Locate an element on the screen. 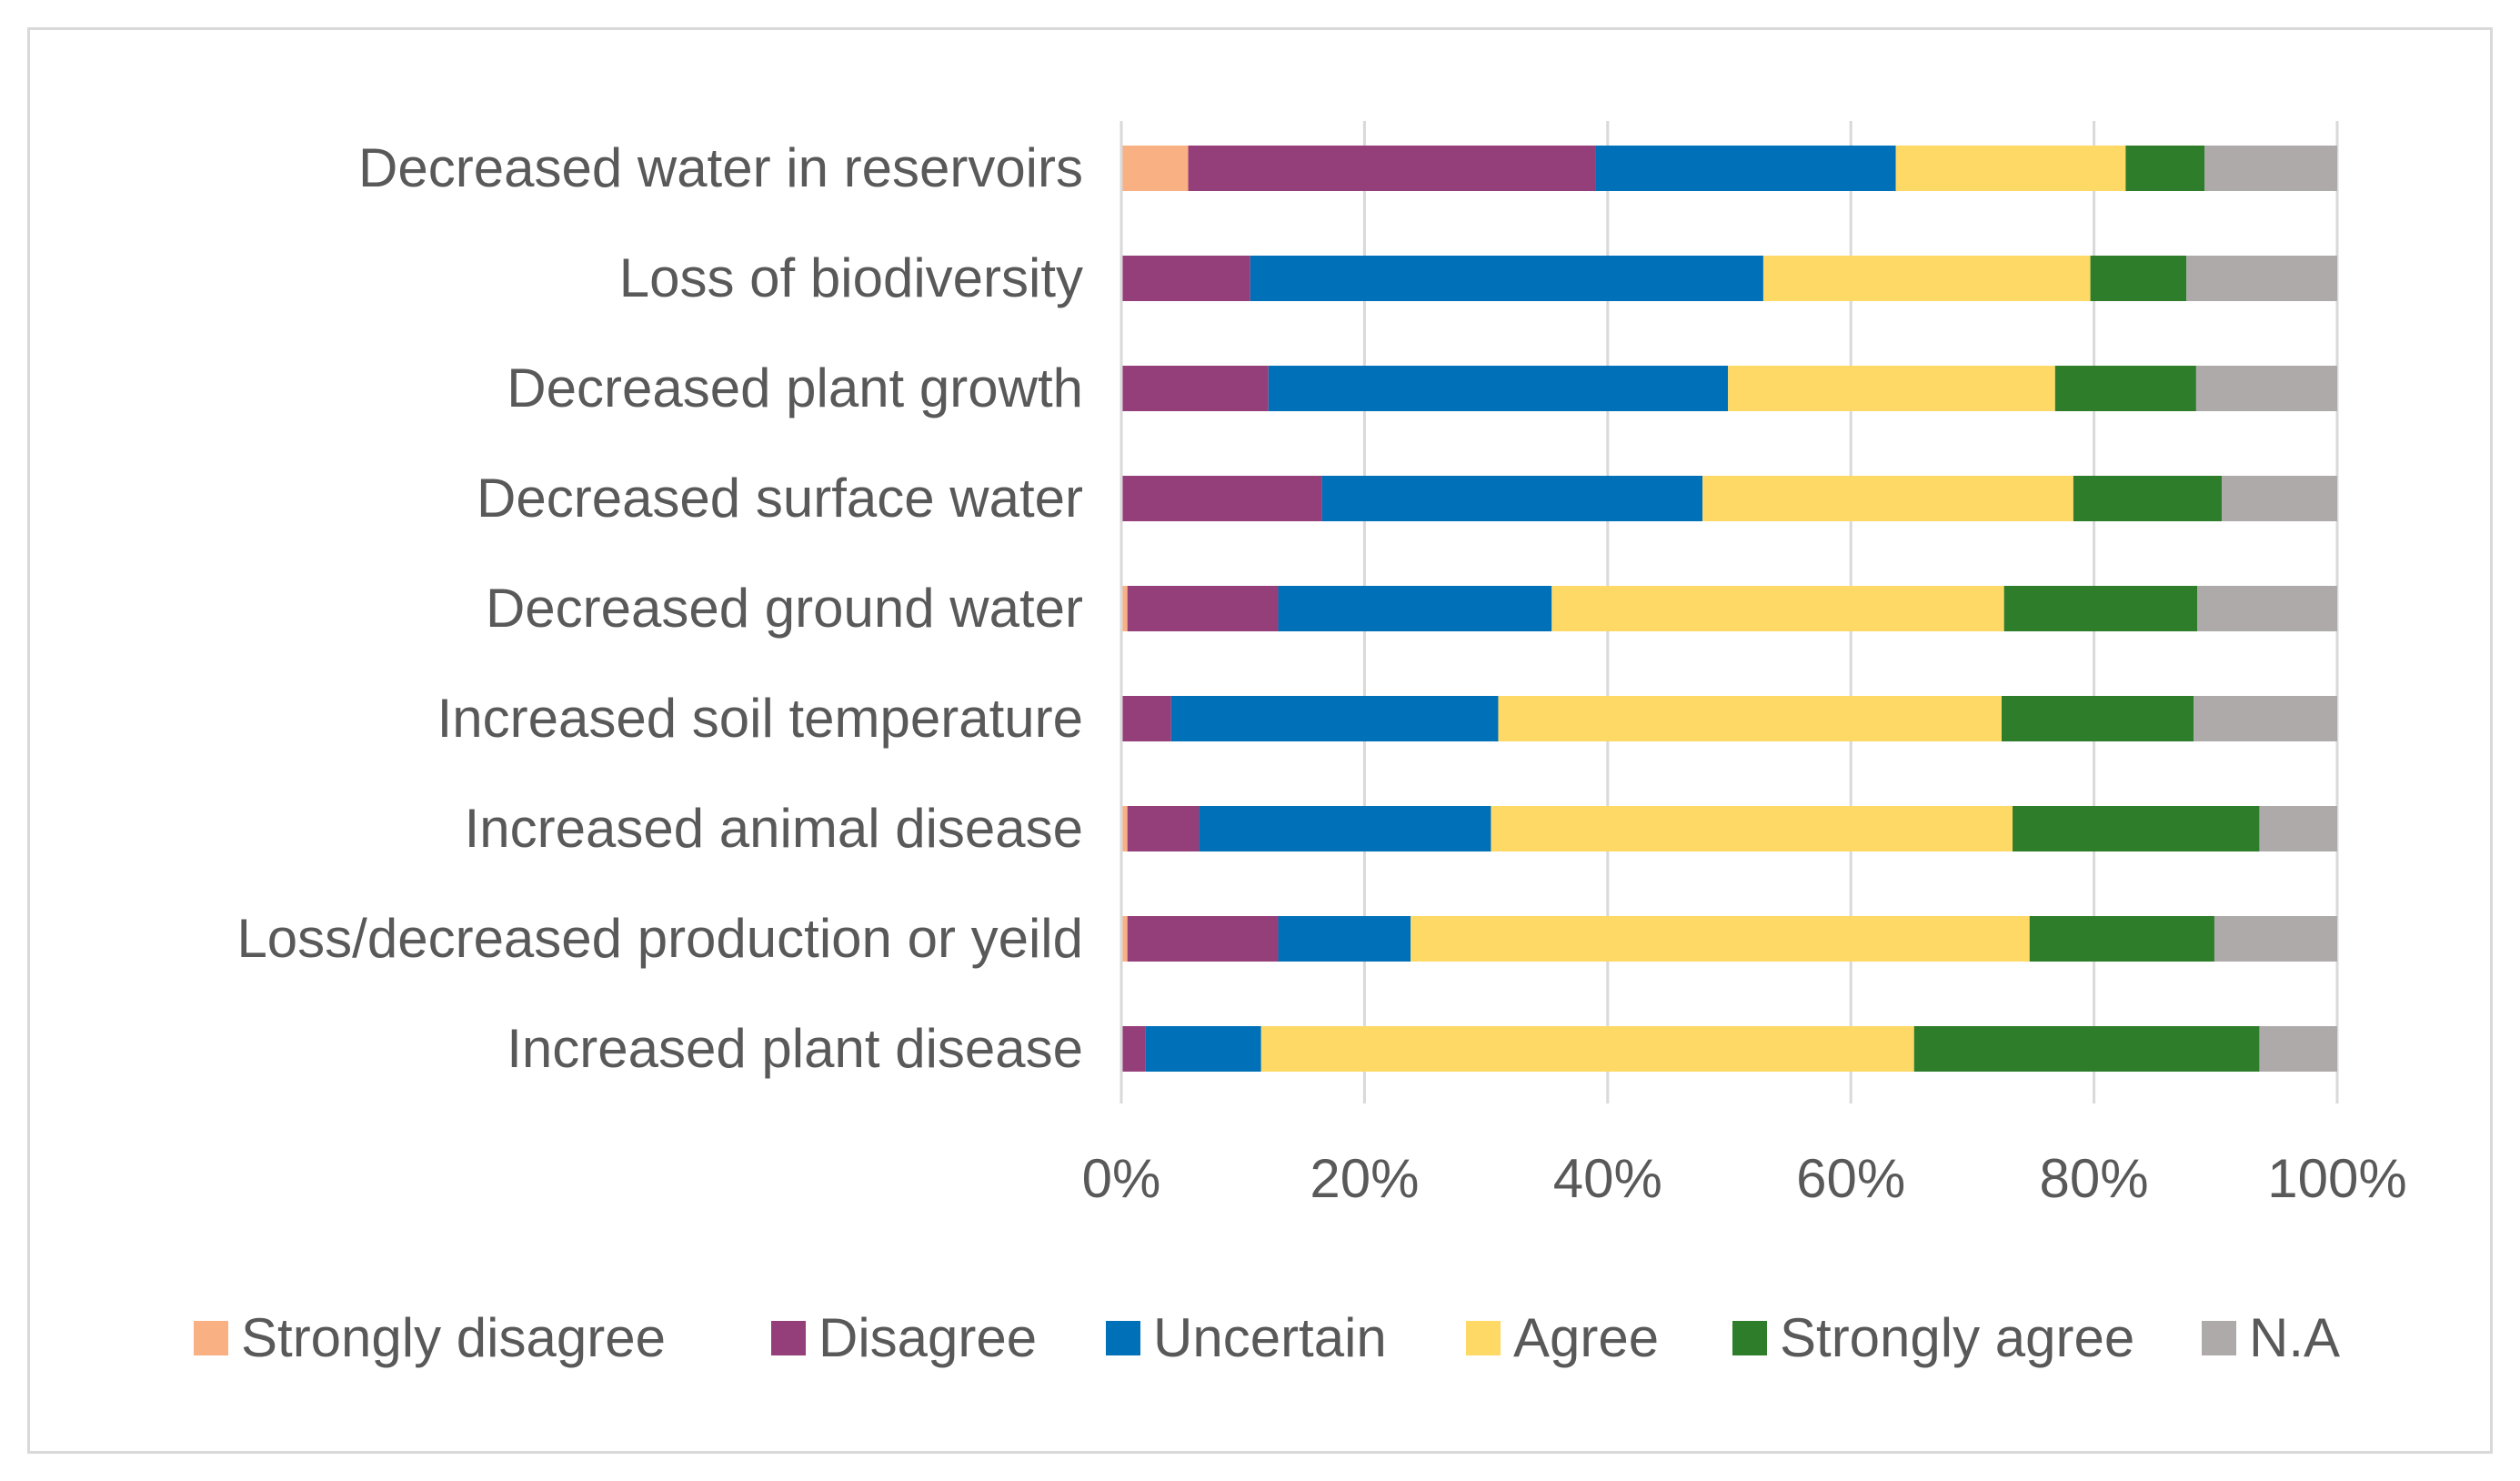 The image size is (2520, 1481). legend-item-strongly-agree: Strongly agree is located at coordinates (1933, 1337).